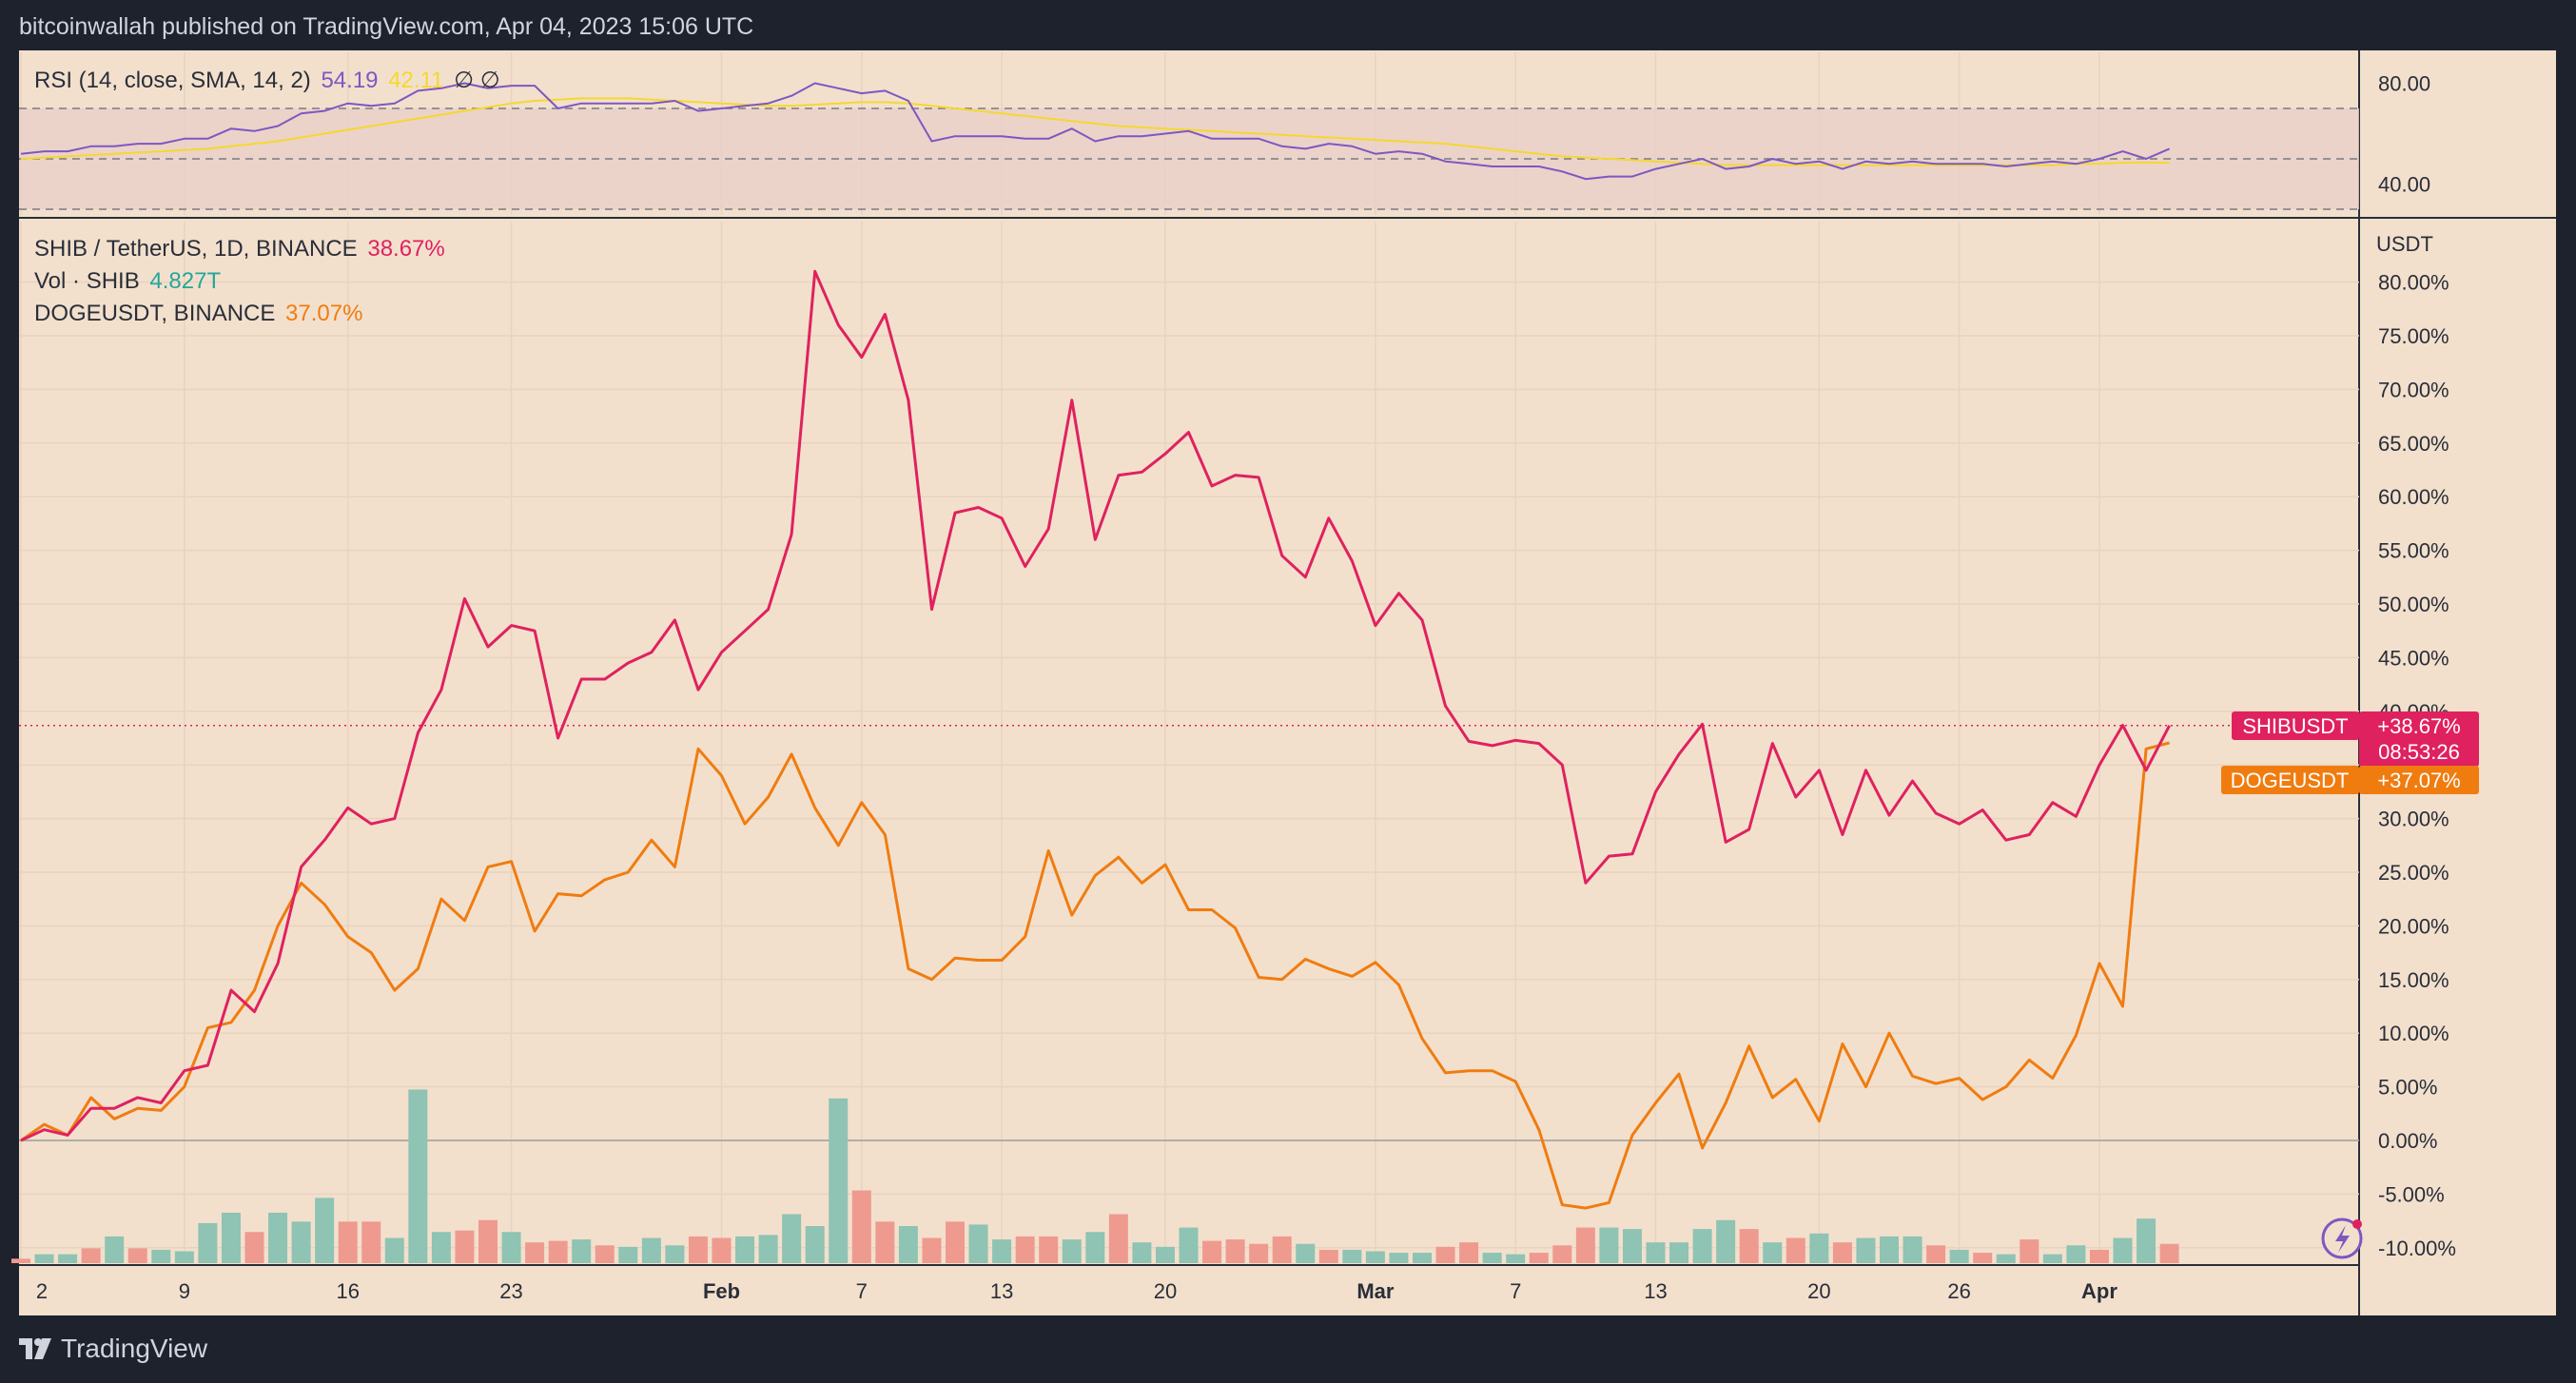  I want to click on doge-badge-value: +37.07%, so click(2418, 780).